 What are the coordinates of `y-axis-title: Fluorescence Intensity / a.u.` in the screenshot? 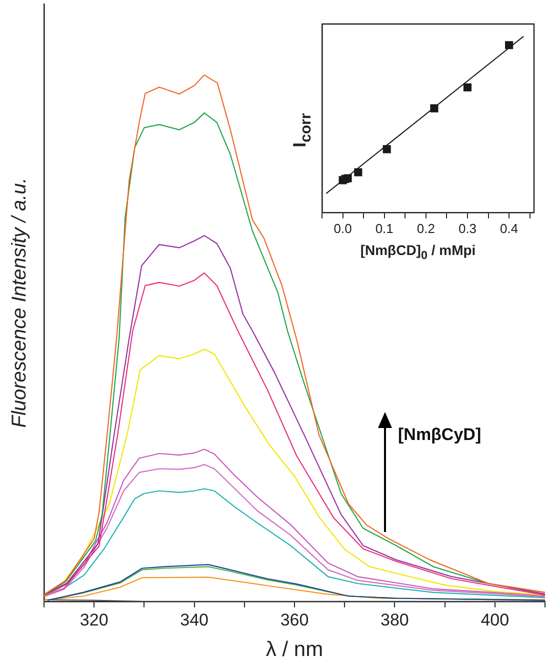 It's located at (19, 303).